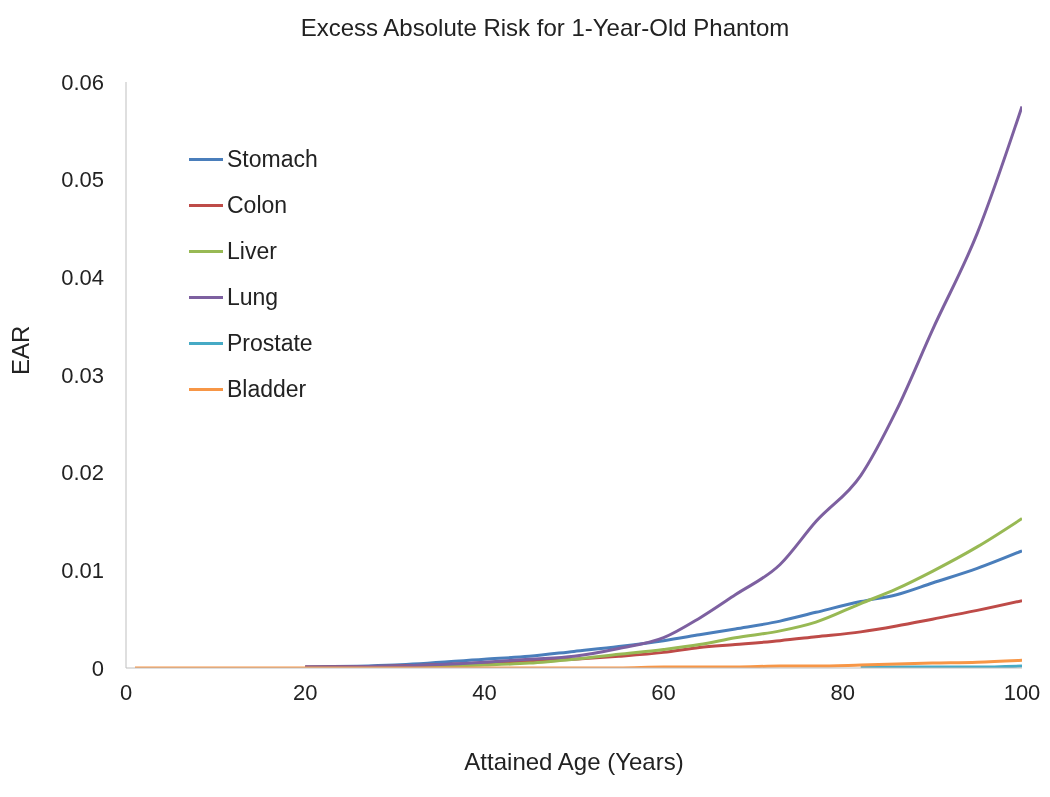 Image resolution: width=1050 pixels, height=797 pixels. I want to click on y-tick-label: 0.01, so click(82, 571).